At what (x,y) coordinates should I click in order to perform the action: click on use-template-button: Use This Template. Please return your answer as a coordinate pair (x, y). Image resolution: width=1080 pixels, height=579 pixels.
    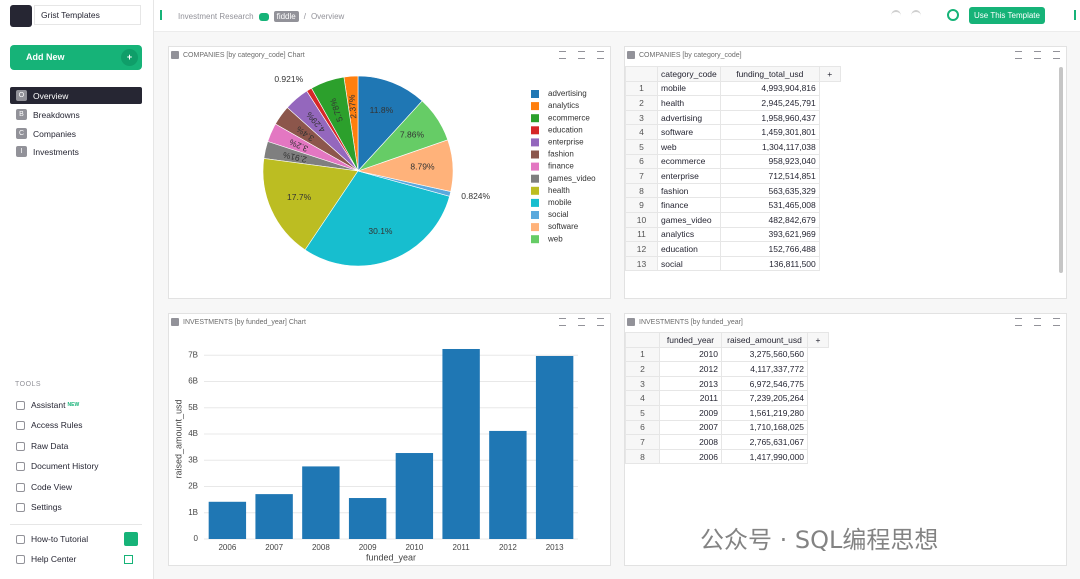
    Looking at the image, I should click on (1007, 15).